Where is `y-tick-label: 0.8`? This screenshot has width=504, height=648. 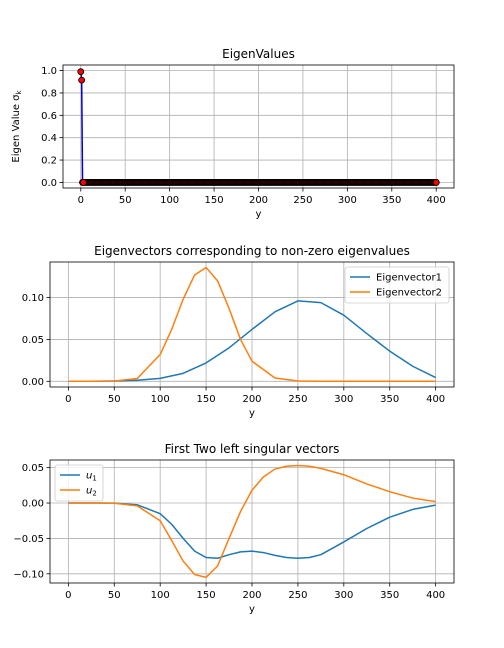
y-tick-label: 0.8 is located at coordinates (49, 93).